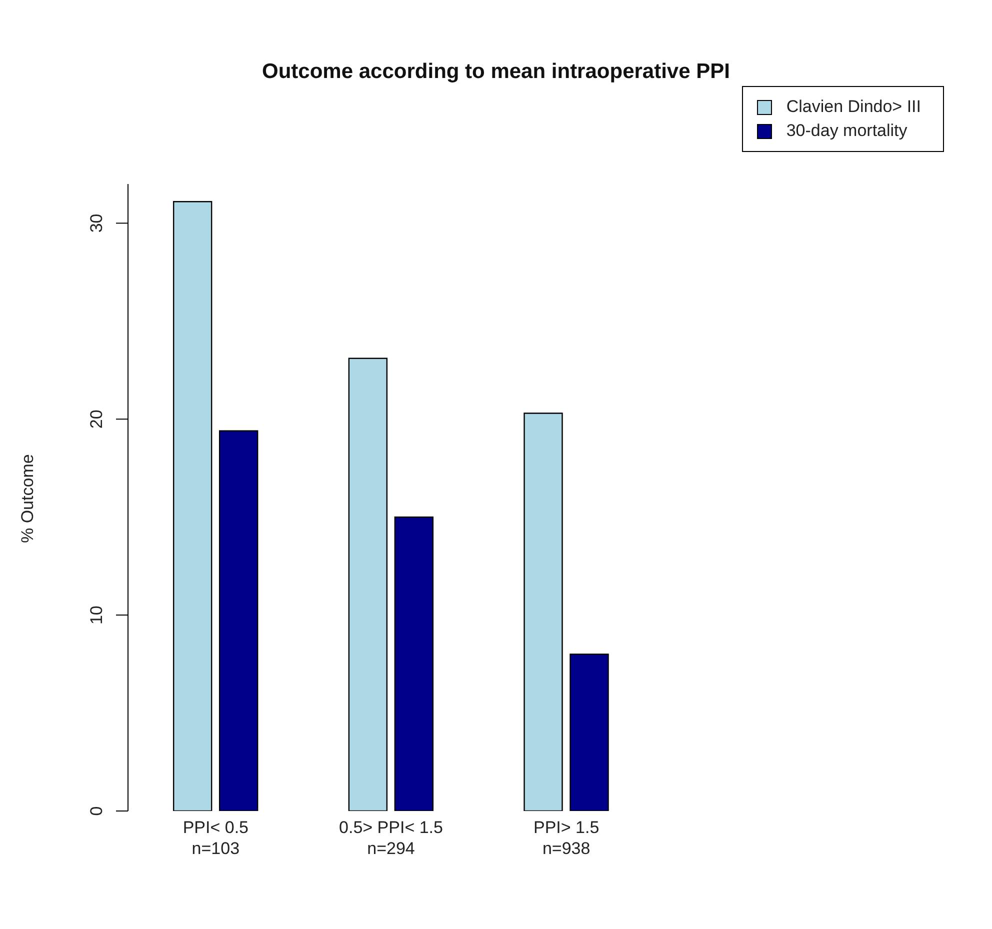 The width and height of the screenshot is (992, 929). What do you see at coordinates (566, 838) in the screenshot?
I see `x-tick-label: PPI> 1.5 n=938` at bounding box center [566, 838].